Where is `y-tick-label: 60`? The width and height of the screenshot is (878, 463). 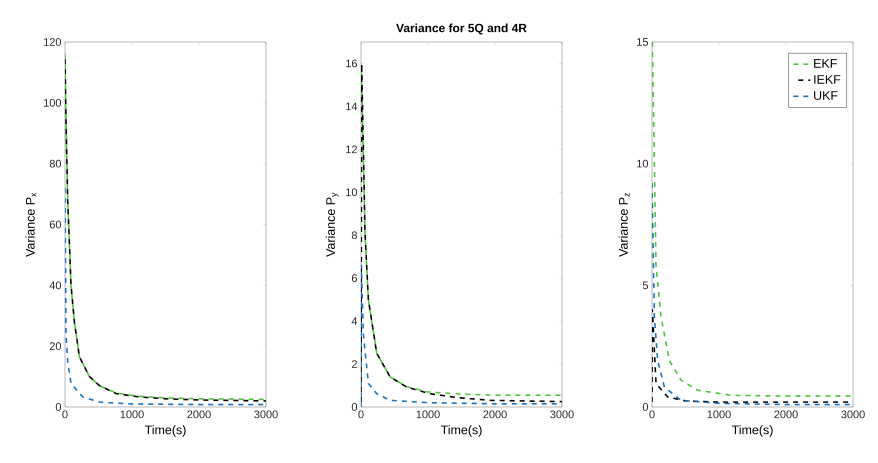 y-tick-label: 60 is located at coordinates (56, 224).